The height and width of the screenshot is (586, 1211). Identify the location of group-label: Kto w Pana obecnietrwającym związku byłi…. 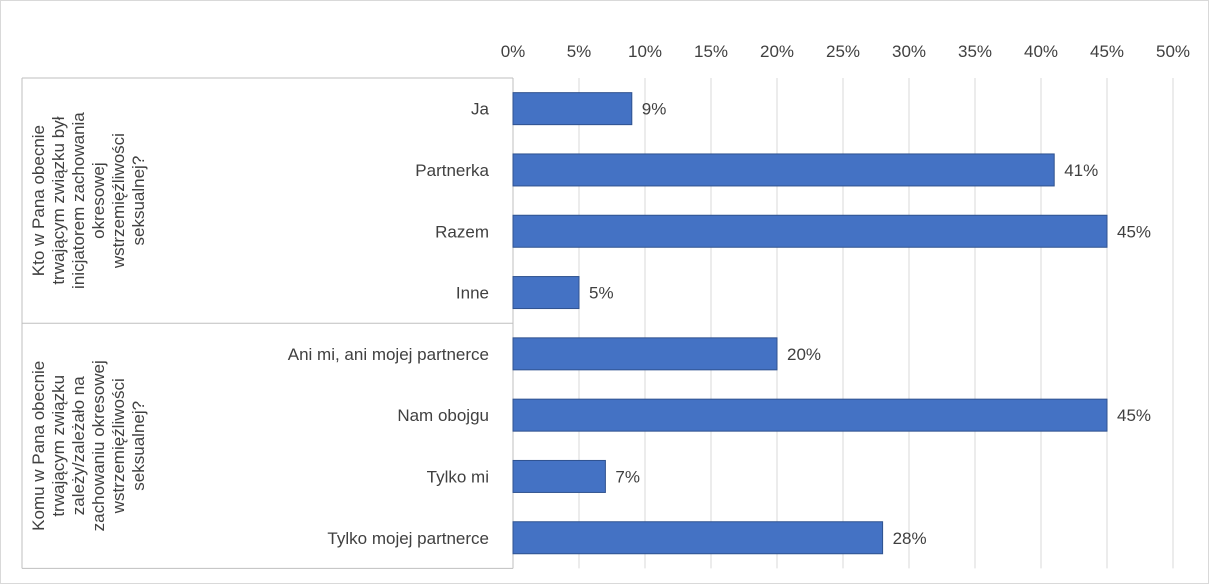
(88, 200).